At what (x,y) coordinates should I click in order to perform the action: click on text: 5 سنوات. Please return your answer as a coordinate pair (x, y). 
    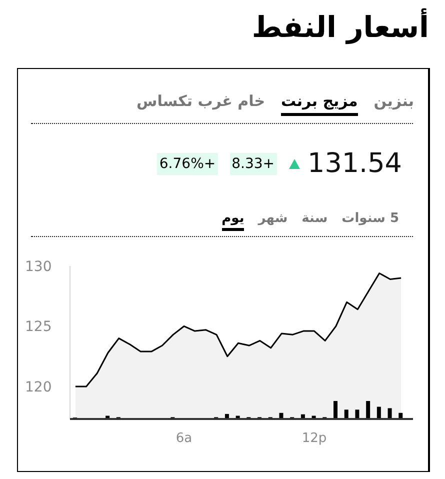
    Looking at the image, I should click on (370, 219).